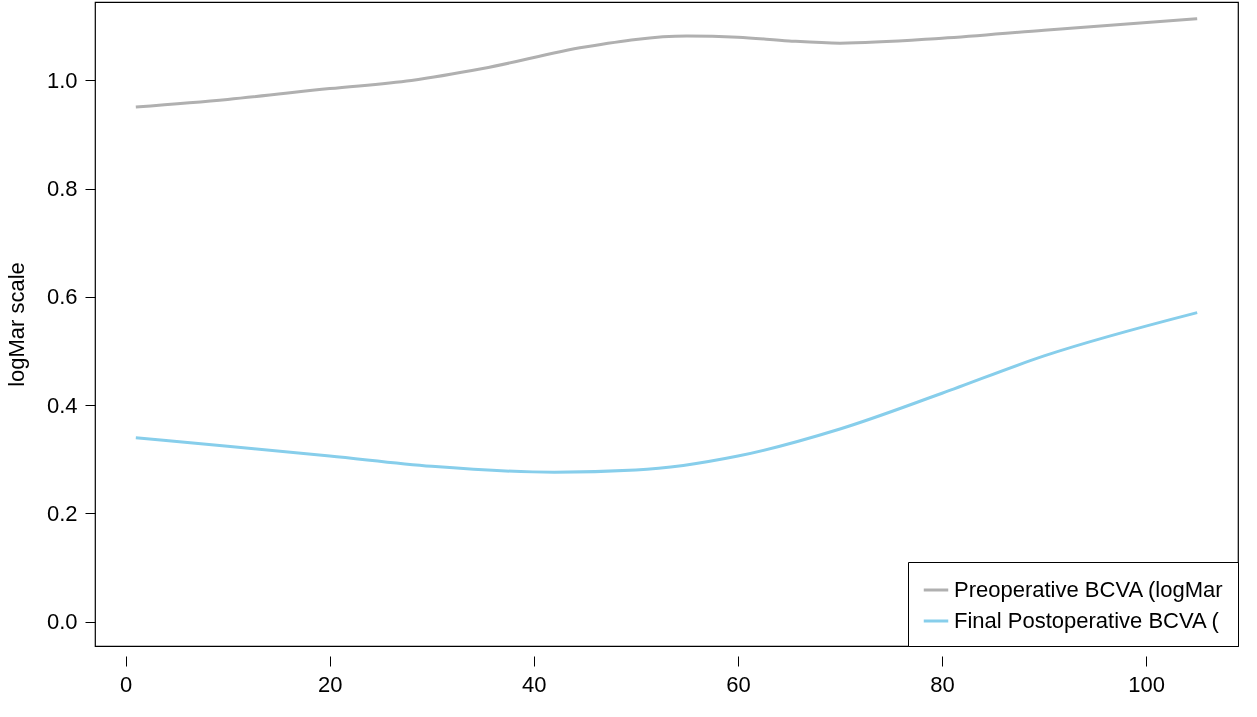 Image resolution: width=1257 pixels, height=717 pixels. I want to click on x-tick-label: 0, so click(126, 684).